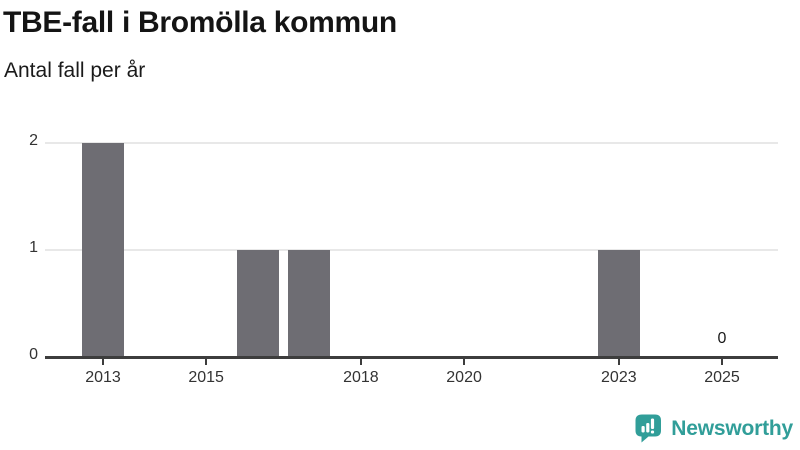 The image size is (800, 450). I want to click on y-axis-label: 0, so click(33, 354).